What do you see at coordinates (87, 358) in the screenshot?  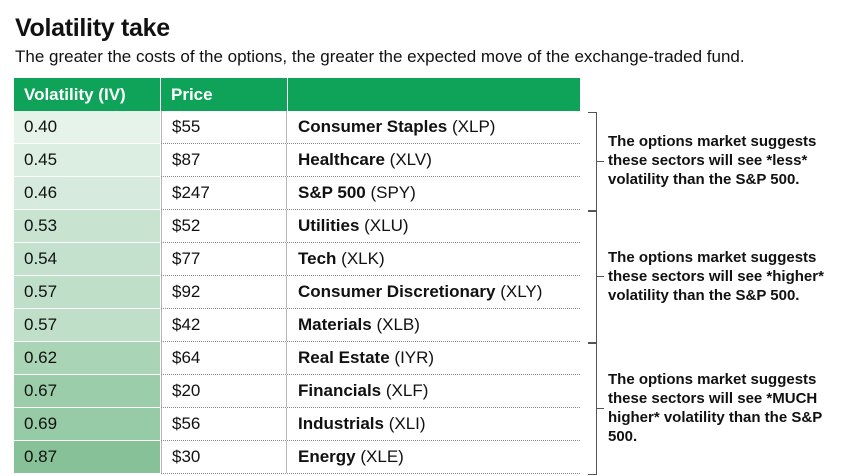 I see `volatility-cell: 0.62` at bounding box center [87, 358].